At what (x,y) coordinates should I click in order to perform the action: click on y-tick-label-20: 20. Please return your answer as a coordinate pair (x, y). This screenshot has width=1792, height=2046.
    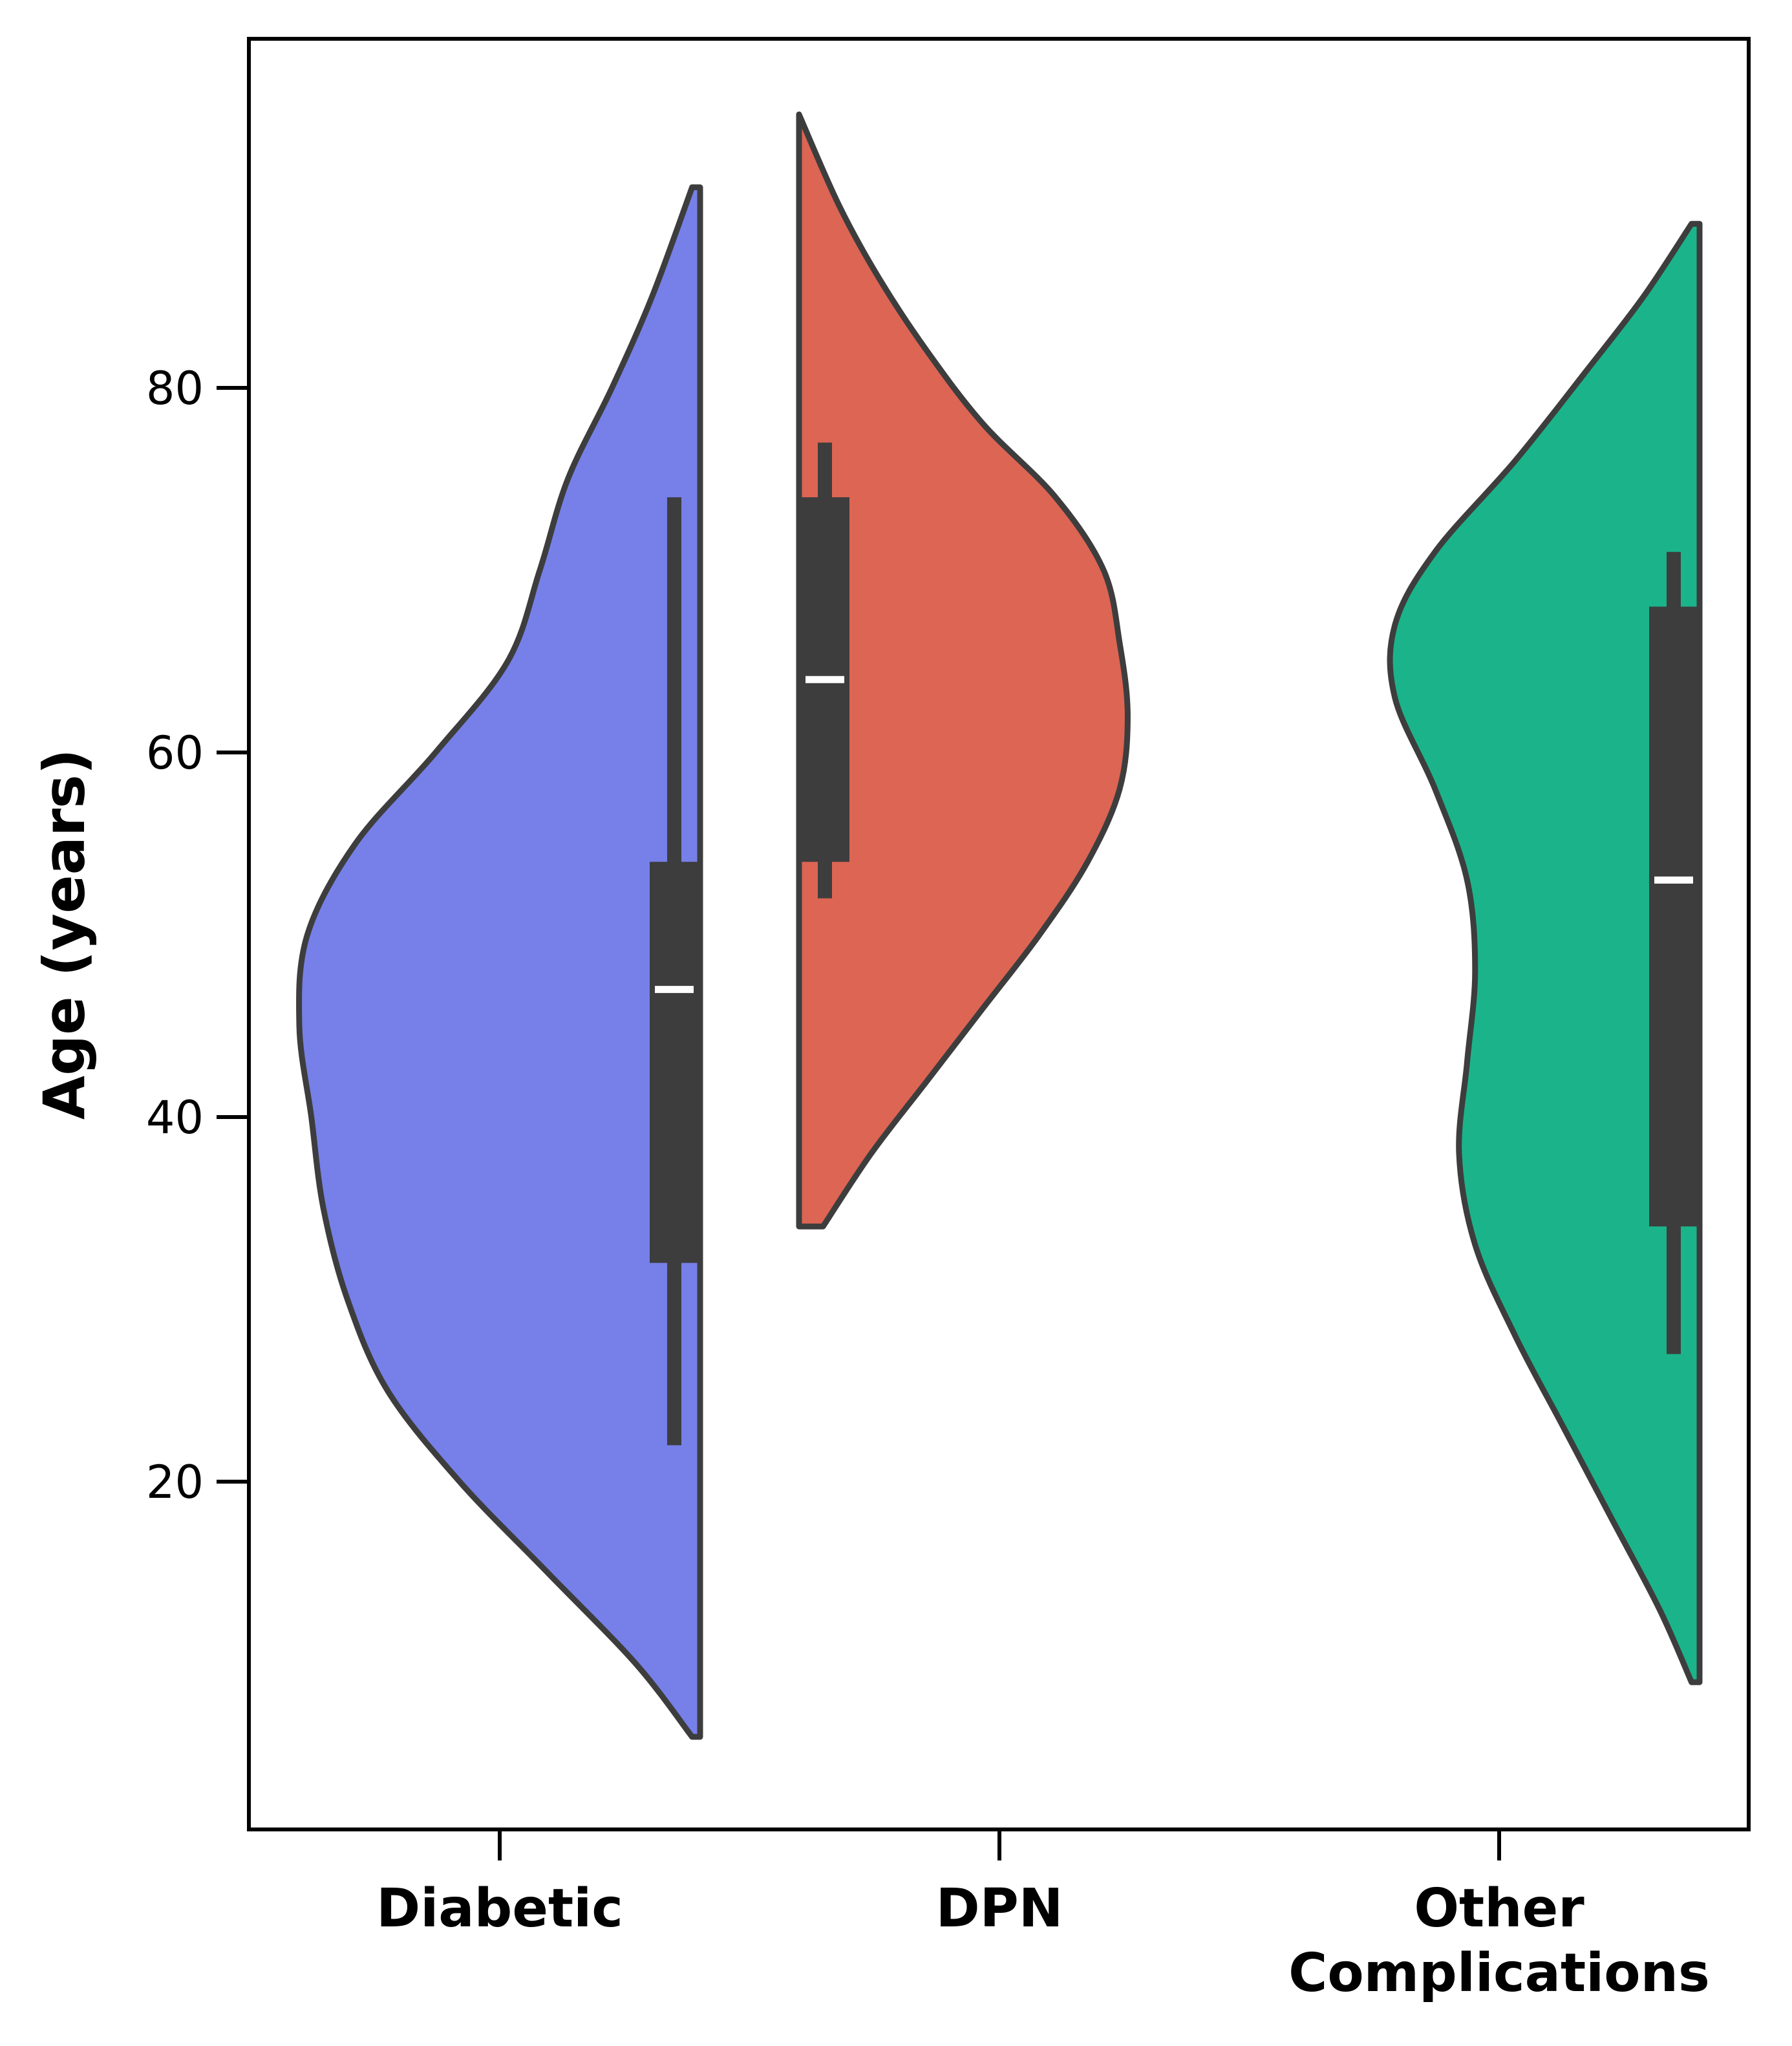
    Looking at the image, I should click on (175, 1482).